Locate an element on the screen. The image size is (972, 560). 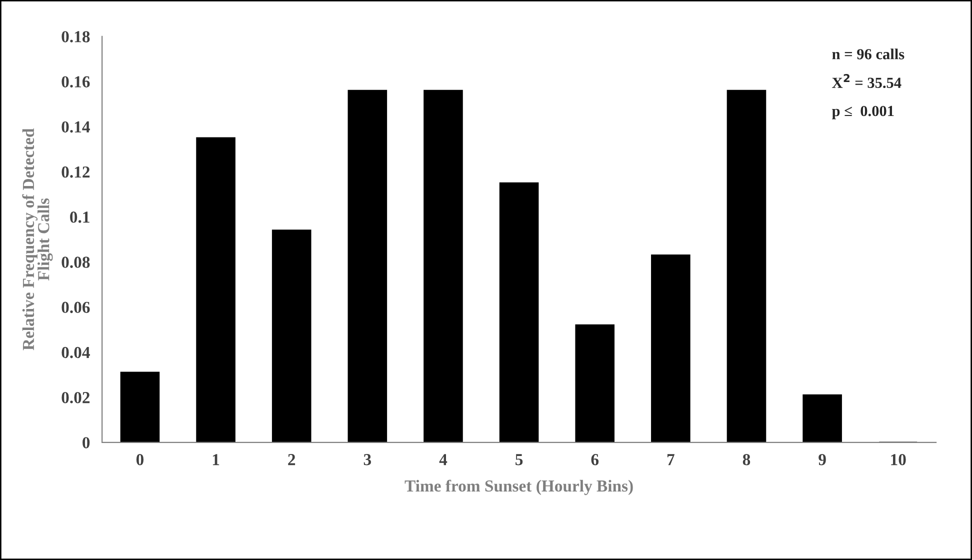
annotation: X$^{2}$ = 35.54 is located at coordinates (867, 81).